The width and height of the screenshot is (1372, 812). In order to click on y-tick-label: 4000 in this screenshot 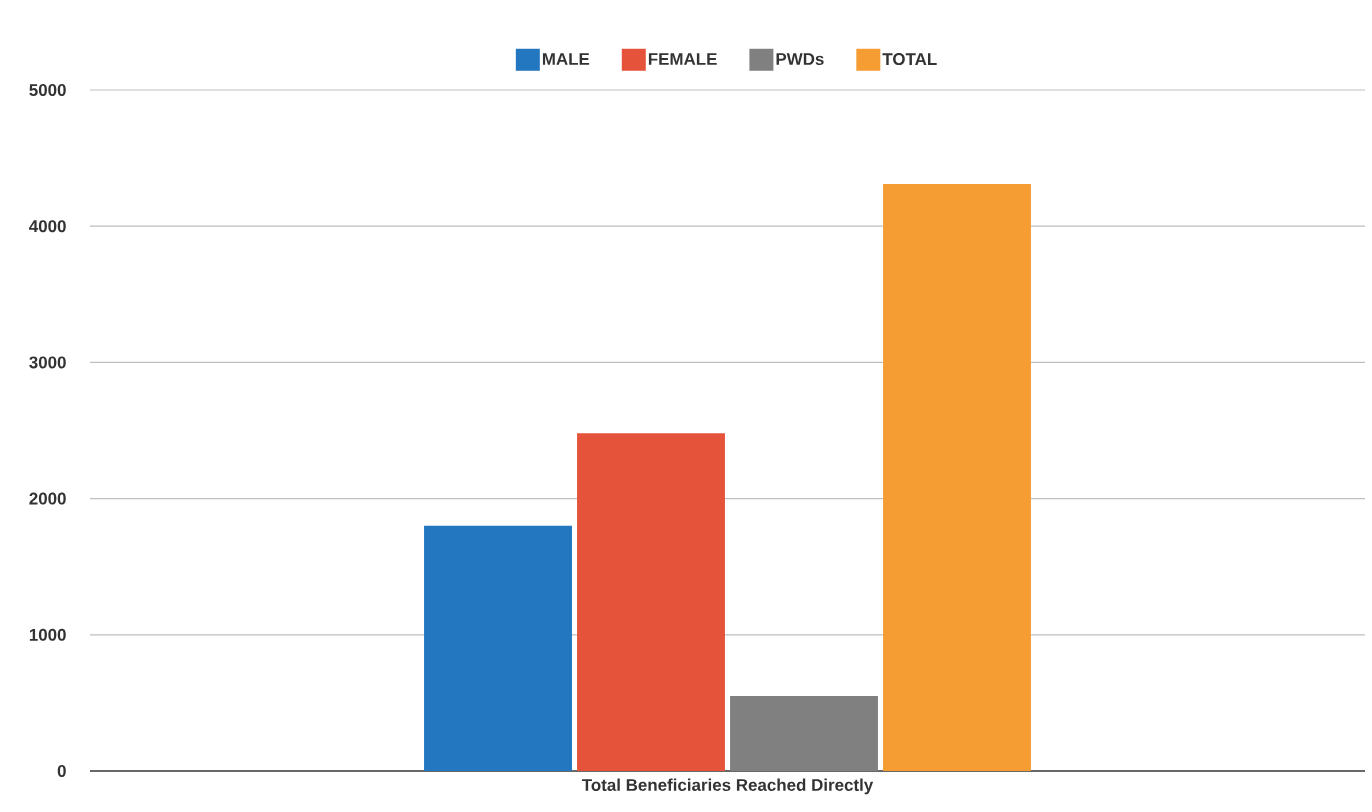, I will do `click(47, 226)`.